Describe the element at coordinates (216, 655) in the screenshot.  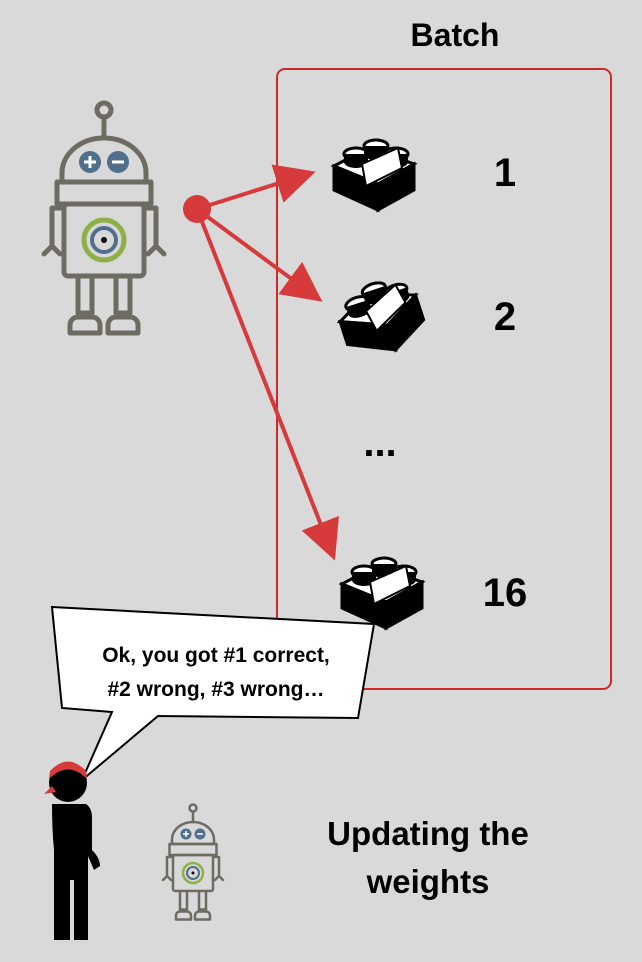
I see `speech-line-1: Ok, you got #1 correct,` at that location.